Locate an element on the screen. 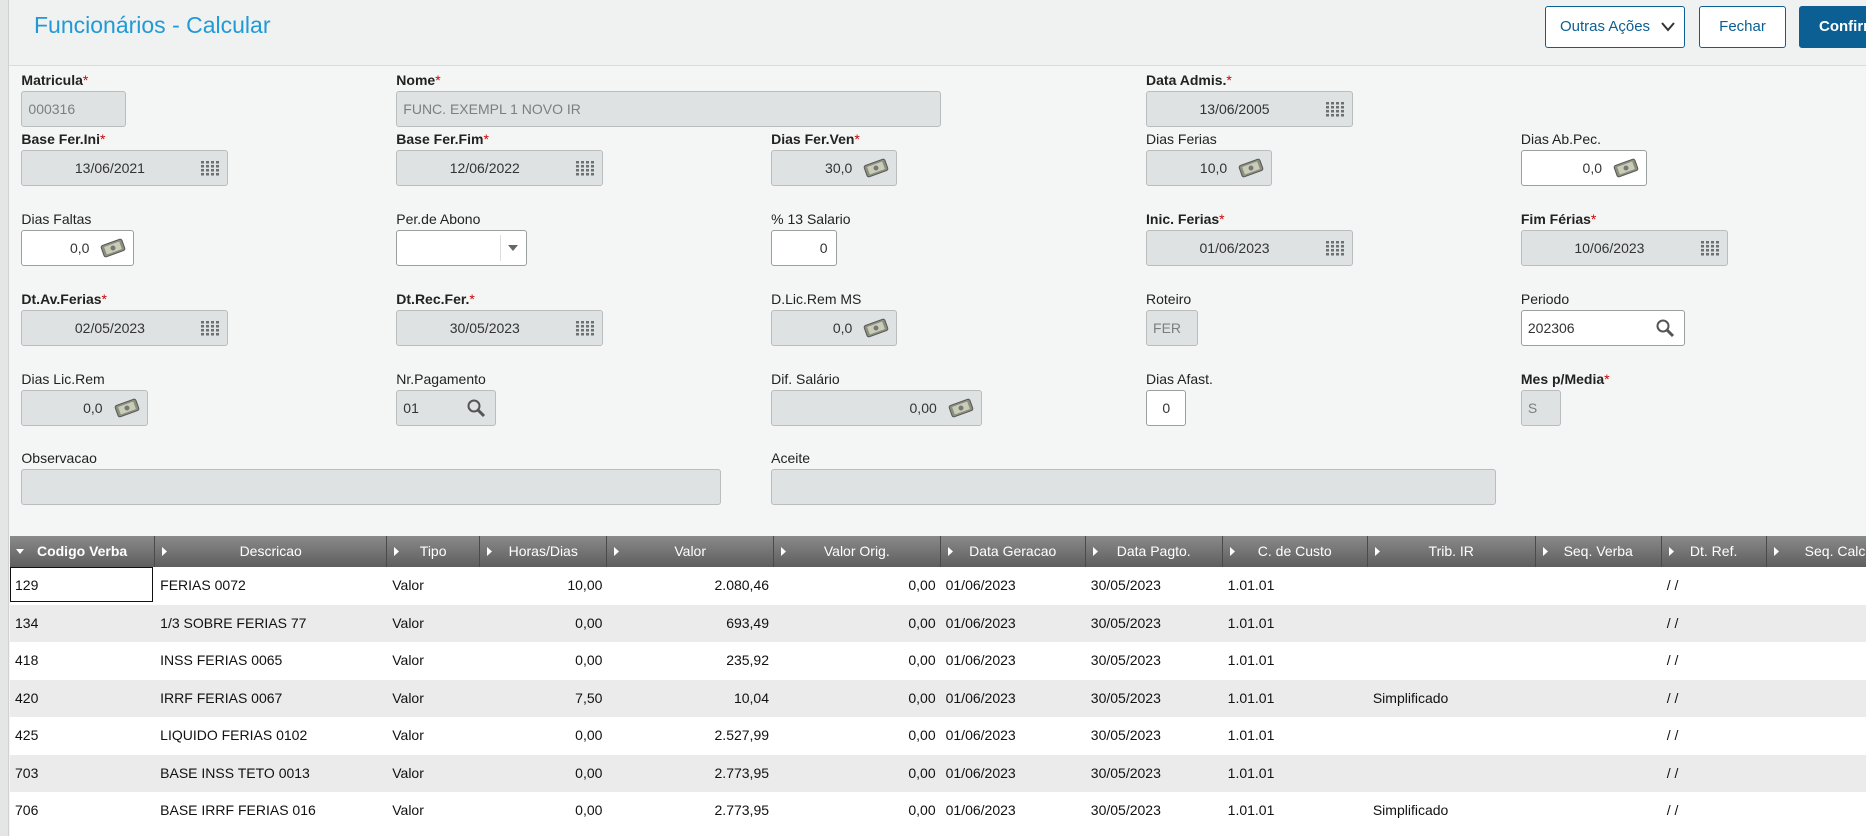 The image size is (1866, 836). table-cell: 235,92 is located at coordinates (748, 660).